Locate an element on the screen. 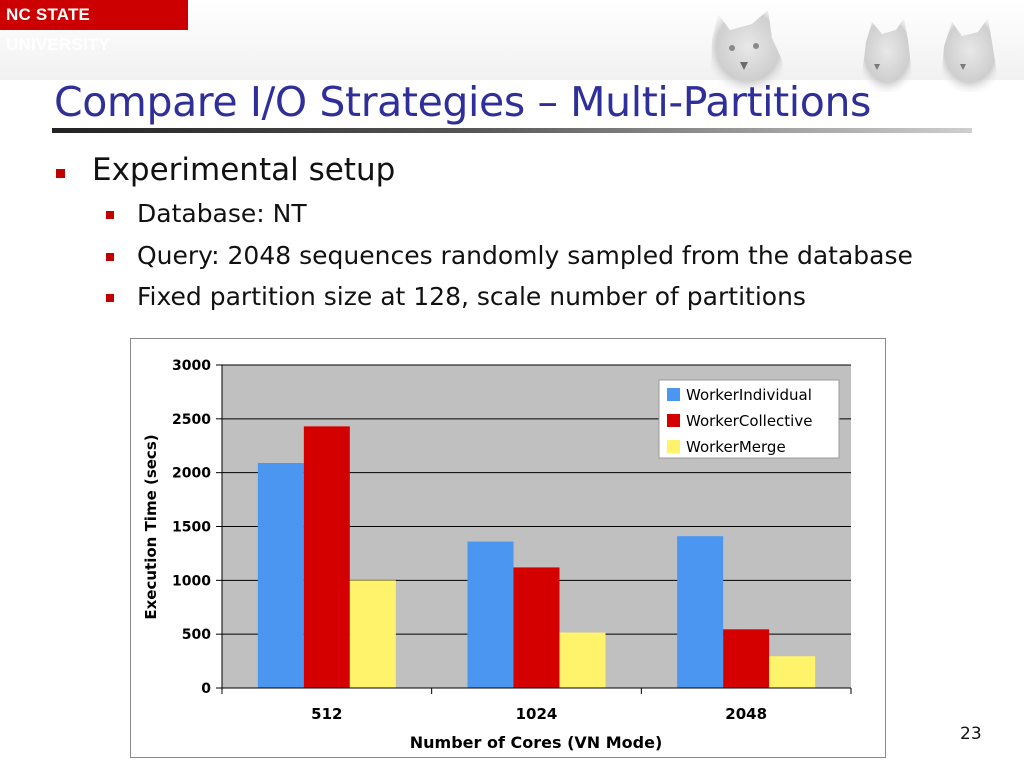 This screenshot has height=768, width=1024. y-tick-label: 3000 is located at coordinates (191, 366).